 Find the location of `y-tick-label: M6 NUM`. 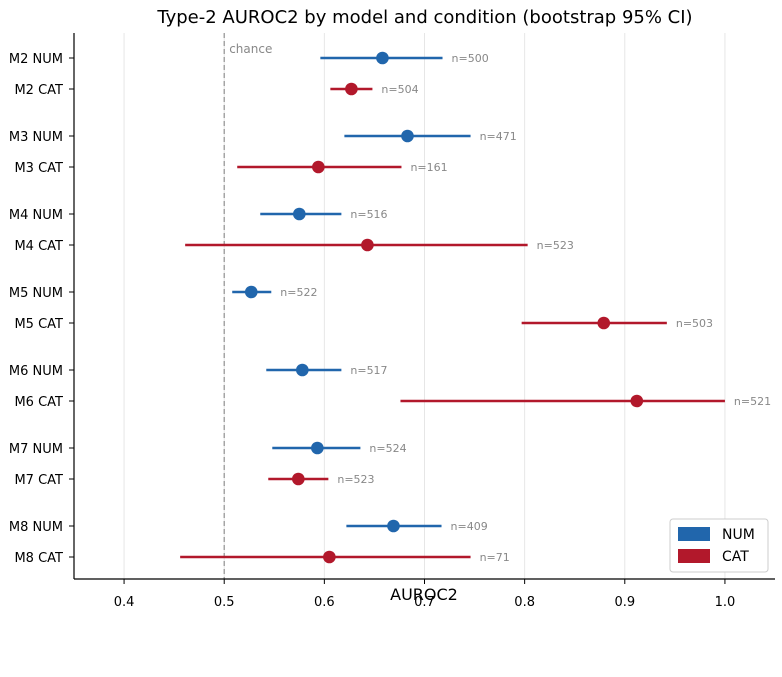

y-tick-label: M6 NUM is located at coordinates (36, 371).